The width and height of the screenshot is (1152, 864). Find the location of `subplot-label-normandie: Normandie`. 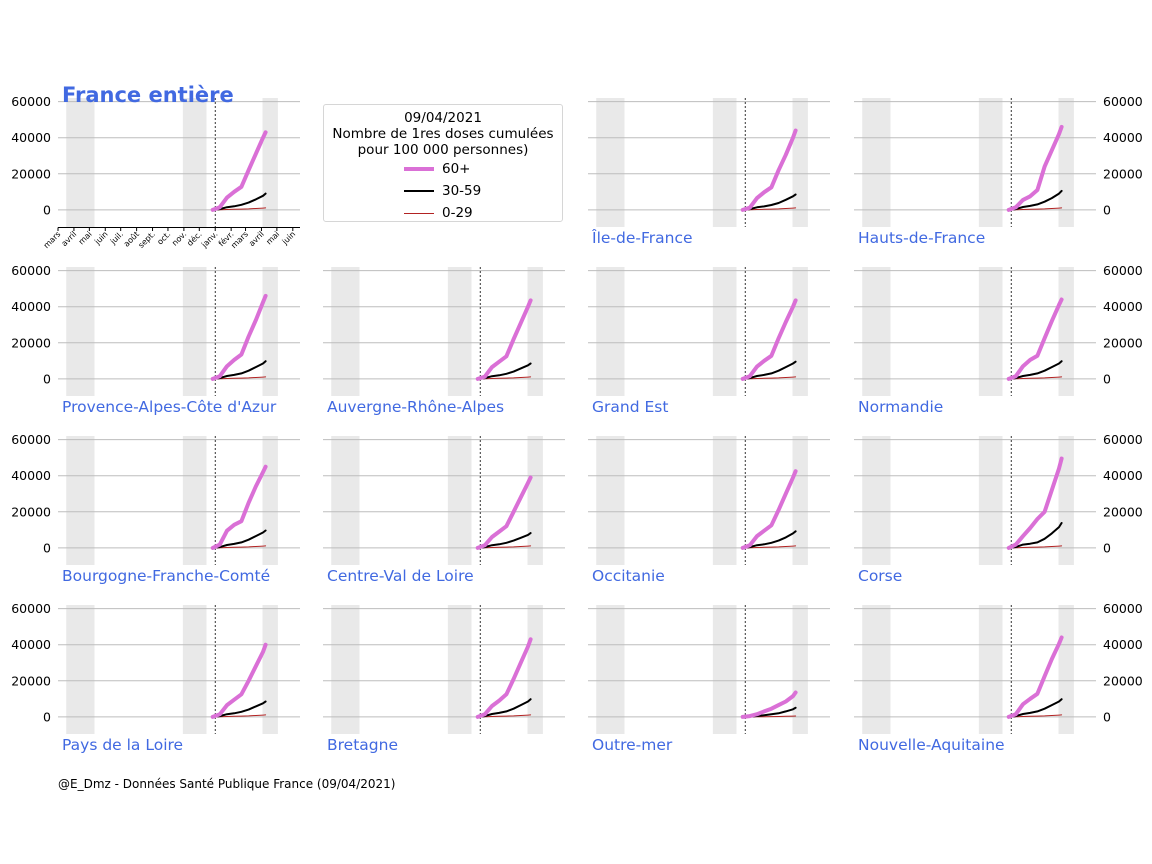

subplot-label-normandie: Normandie is located at coordinates (900, 407).